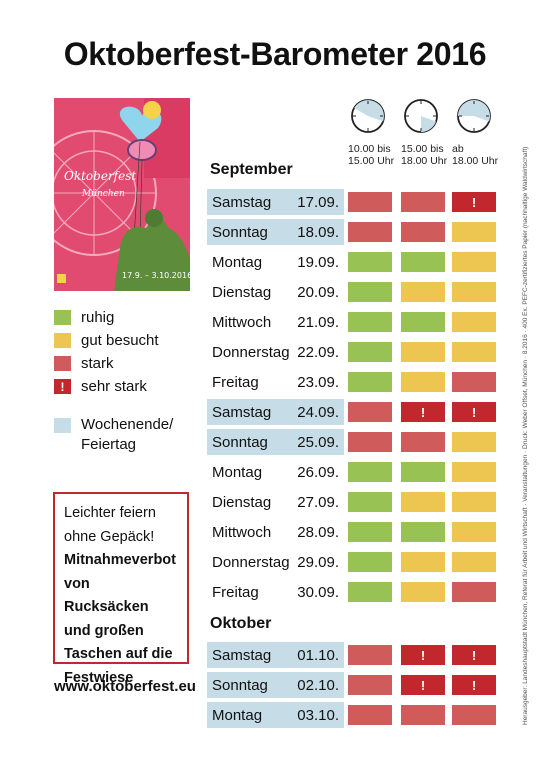 This screenshot has width=550, height=778. I want to click on legend-label: gut besucht, so click(120, 340).